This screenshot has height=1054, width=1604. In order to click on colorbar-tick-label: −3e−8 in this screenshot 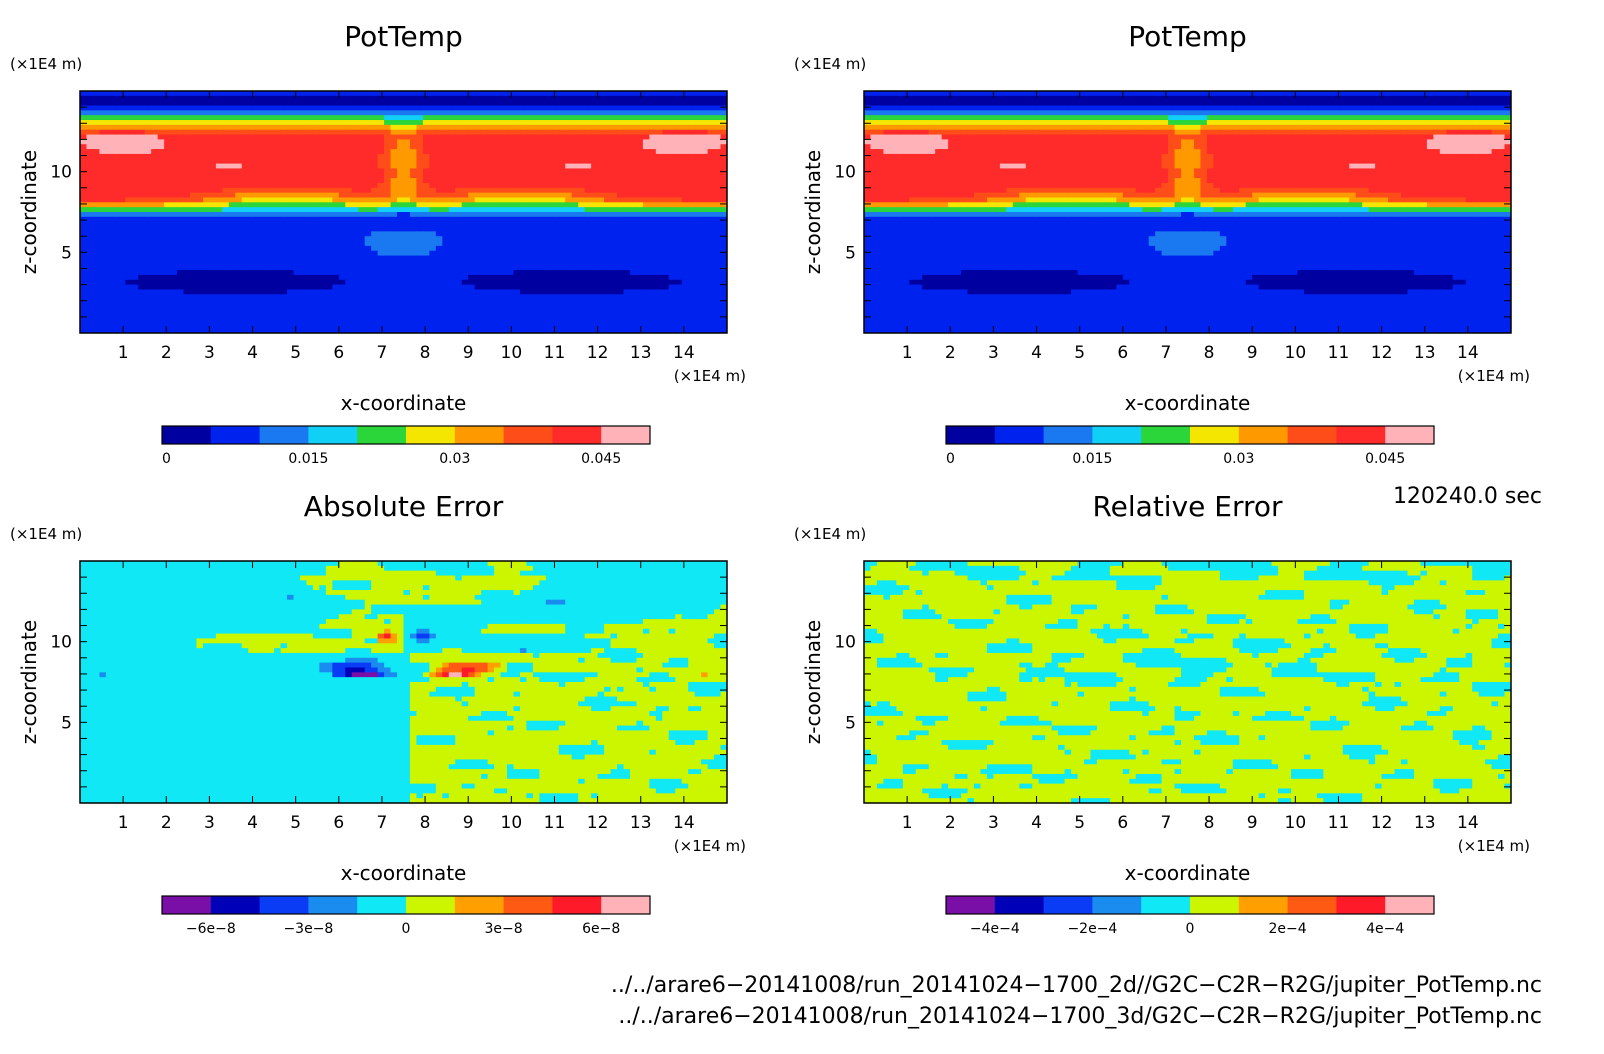, I will do `click(308, 929)`.